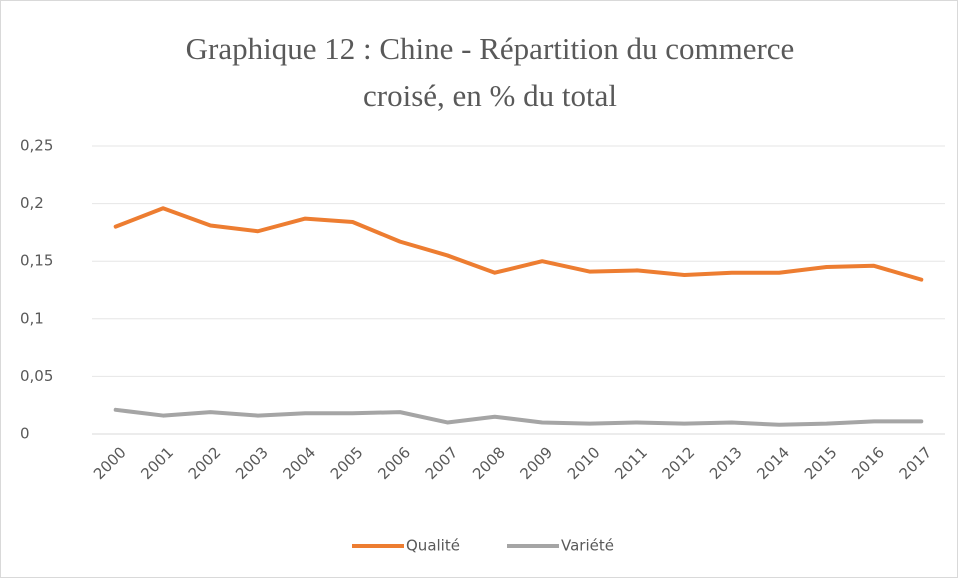 The height and width of the screenshot is (578, 958). Describe the element at coordinates (36, 146) in the screenshot. I see `y-tick-label: 0,25` at that location.